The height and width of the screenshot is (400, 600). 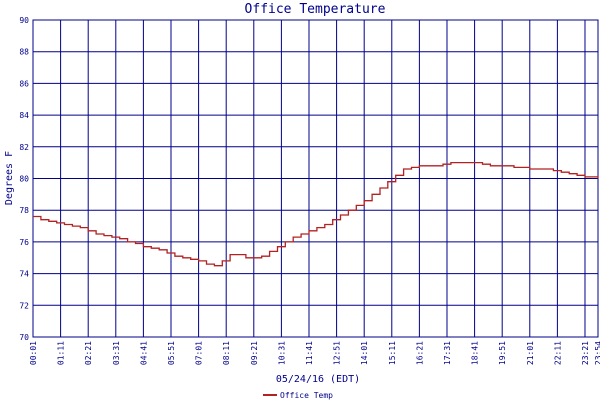 What do you see at coordinates (116, 353) in the screenshot?
I see `x-tick-label: 03:31` at bounding box center [116, 353].